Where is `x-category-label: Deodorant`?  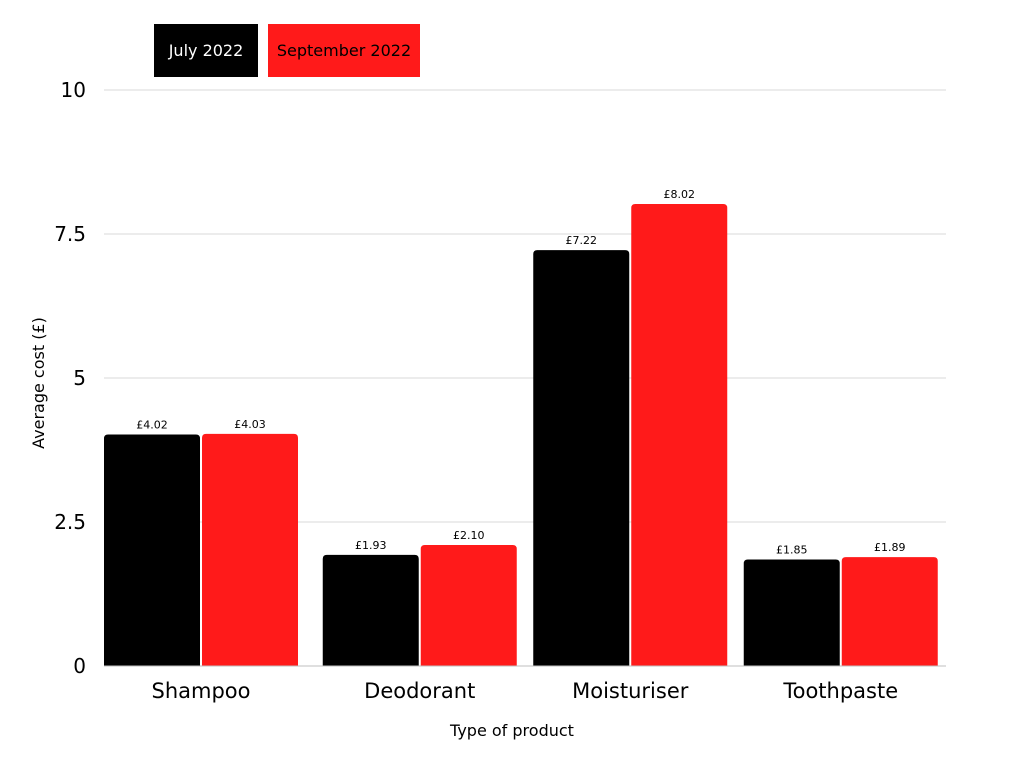 x-category-label: Deodorant is located at coordinates (419, 691).